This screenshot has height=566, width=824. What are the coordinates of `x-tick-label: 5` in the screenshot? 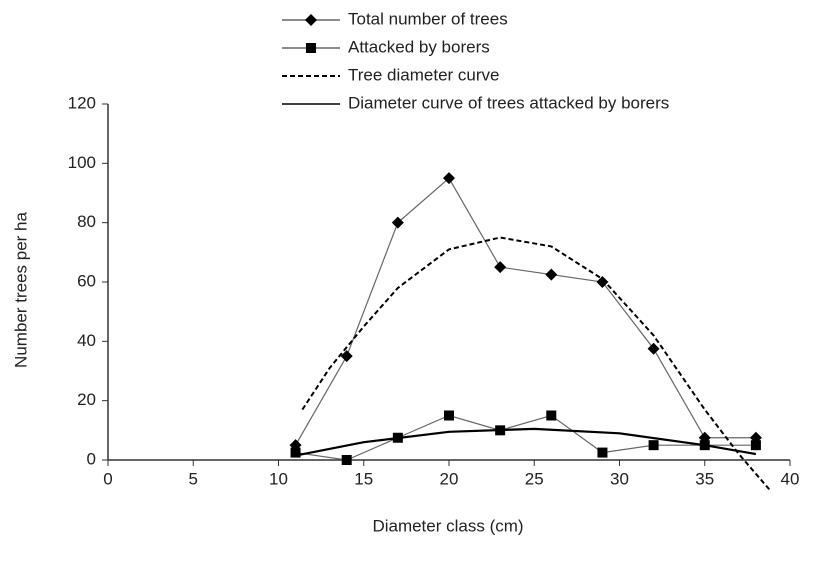 It's located at (193, 478).